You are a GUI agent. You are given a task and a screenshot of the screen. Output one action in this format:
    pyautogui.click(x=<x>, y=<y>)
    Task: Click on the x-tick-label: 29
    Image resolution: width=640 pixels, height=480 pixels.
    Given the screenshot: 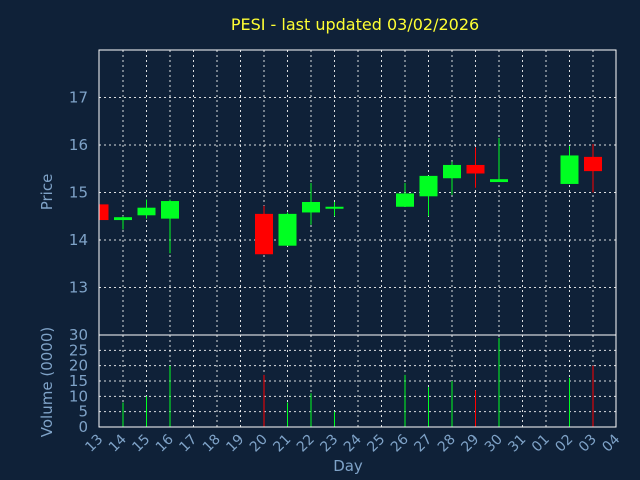 What is the action you would take?
    pyautogui.click(x=470, y=444)
    